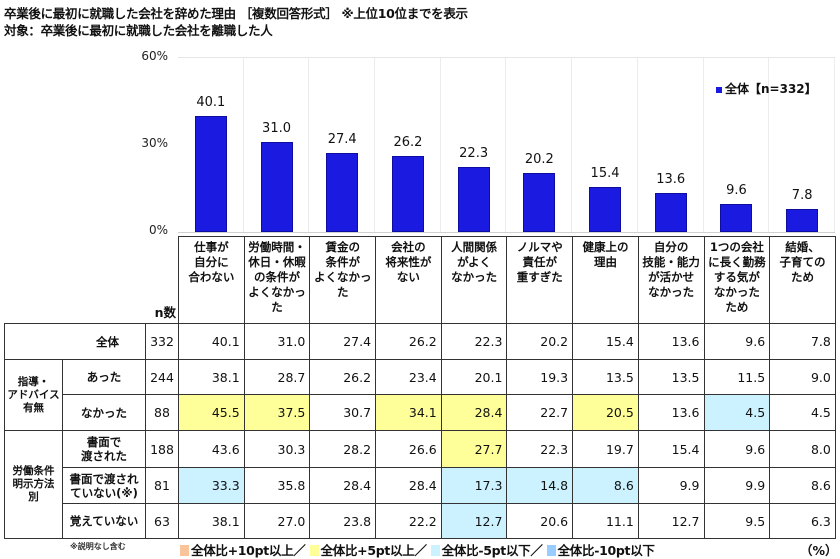 This screenshot has height=559, width=840. Describe the element at coordinates (605, 485) in the screenshot. I see `value-cell: 8.6` at that location.